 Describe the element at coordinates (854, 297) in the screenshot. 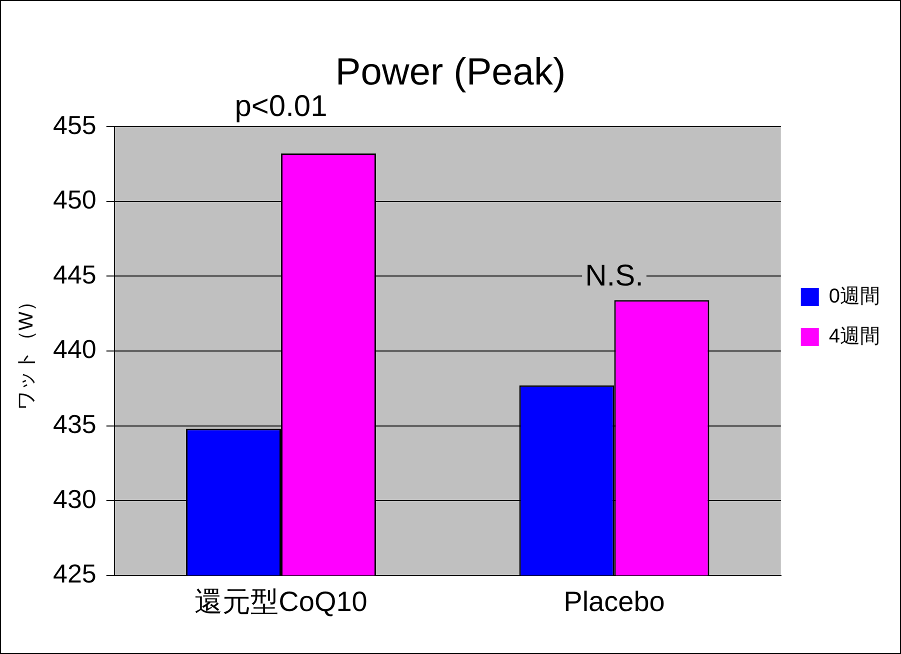

I see `legend-label: 0週間` at that location.